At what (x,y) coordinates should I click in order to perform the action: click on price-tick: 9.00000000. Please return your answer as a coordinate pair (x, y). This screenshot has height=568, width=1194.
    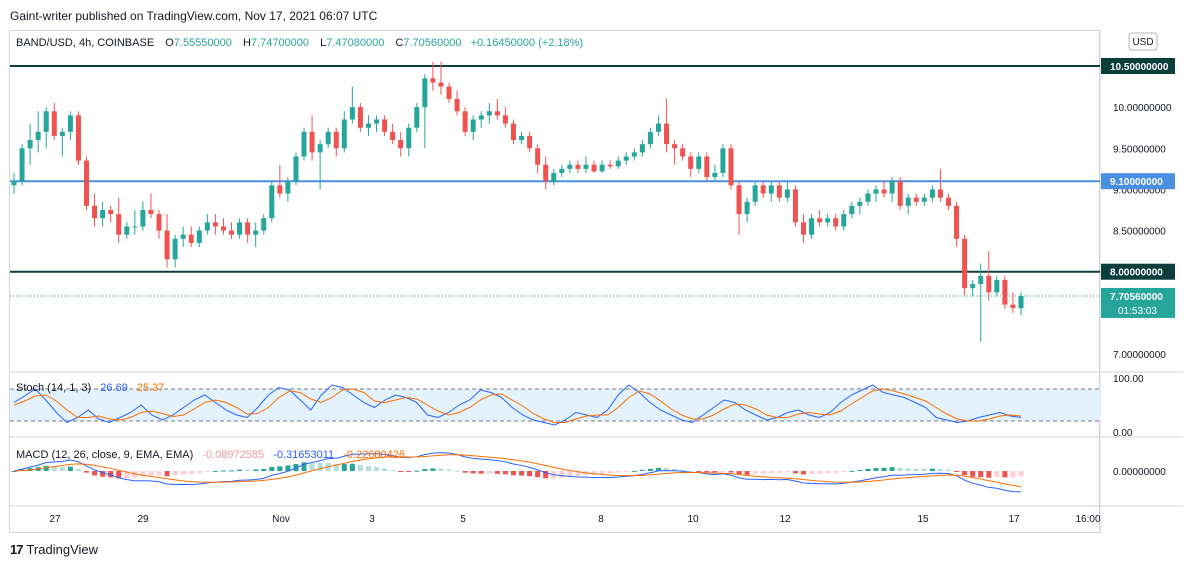
    Looking at the image, I should click on (1139, 190).